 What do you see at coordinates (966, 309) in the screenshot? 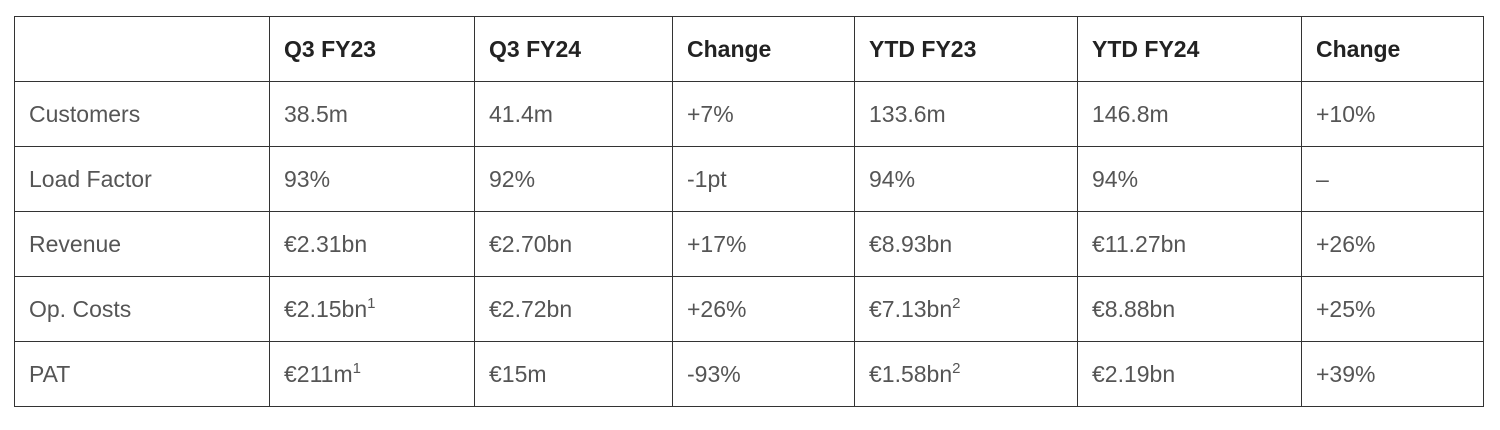
I see `cell: €7.13bn2` at bounding box center [966, 309].